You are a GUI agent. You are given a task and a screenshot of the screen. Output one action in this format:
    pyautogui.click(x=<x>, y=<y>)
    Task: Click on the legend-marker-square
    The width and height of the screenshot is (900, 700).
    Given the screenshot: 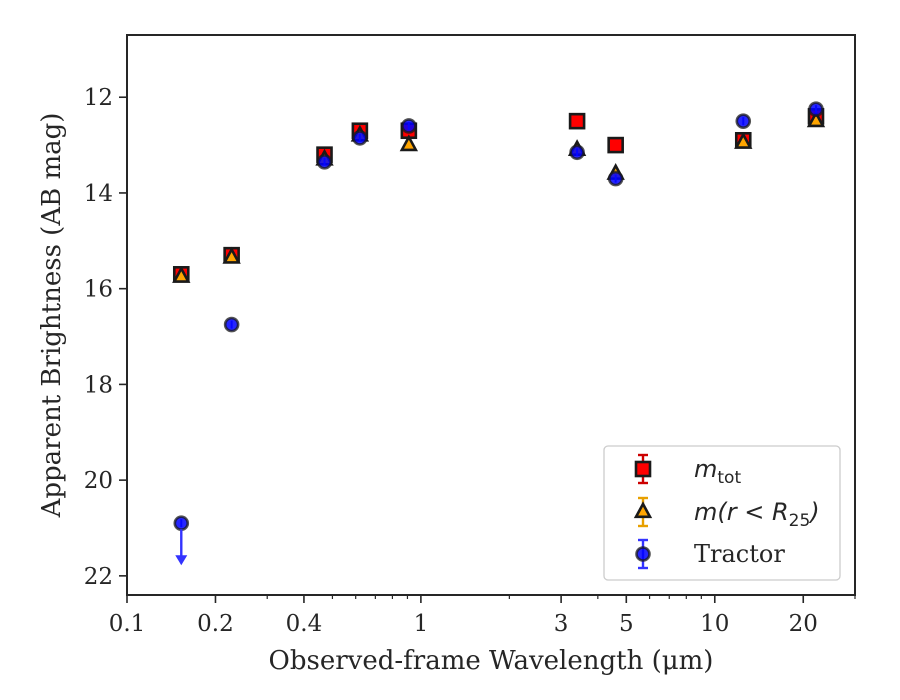 What is the action you would take?
    pyautogui.click(x=643, y=469)
    